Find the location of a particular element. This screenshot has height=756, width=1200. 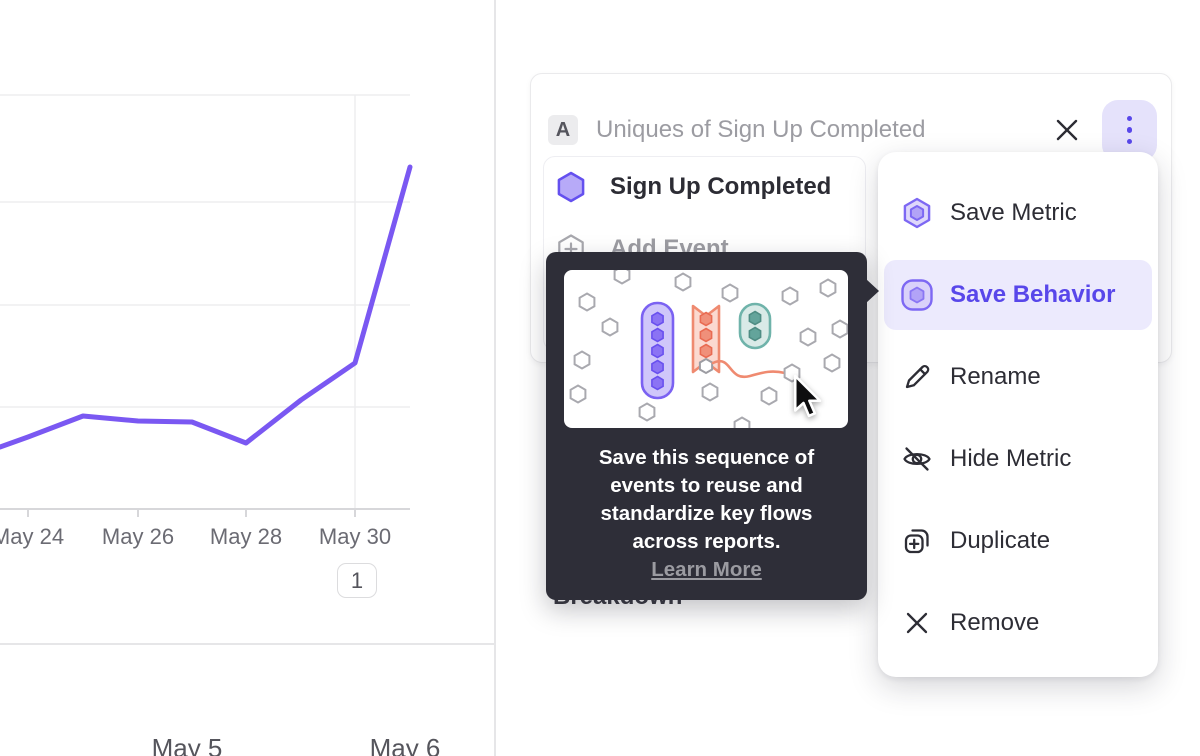

mouse-cursor-icon is located at coordinates (807, 396).